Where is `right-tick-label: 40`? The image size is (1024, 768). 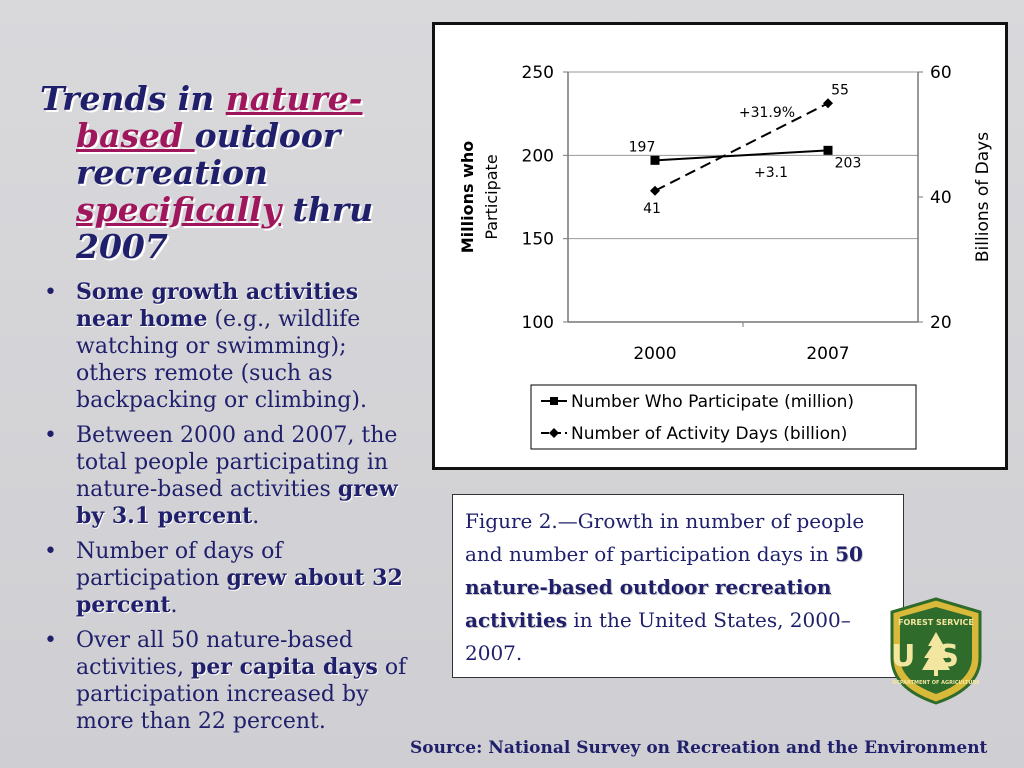
right-tick-label: 40 is located at coordinates (941, 198).